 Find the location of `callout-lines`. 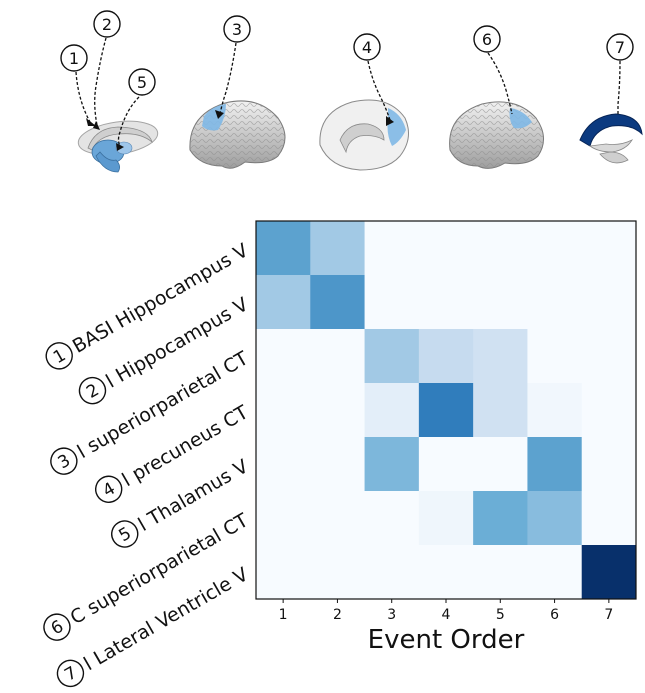

callout-lines is located at coordinates (348, 92).